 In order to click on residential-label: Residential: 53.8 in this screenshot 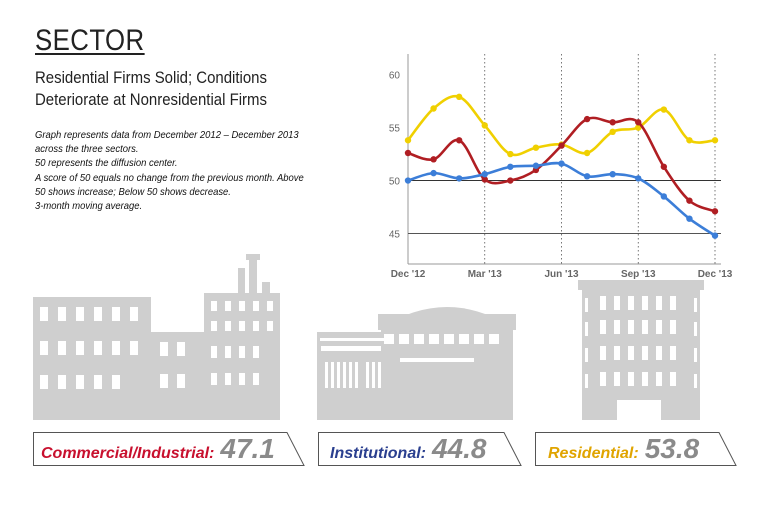, I will do `click(636, 449)`.